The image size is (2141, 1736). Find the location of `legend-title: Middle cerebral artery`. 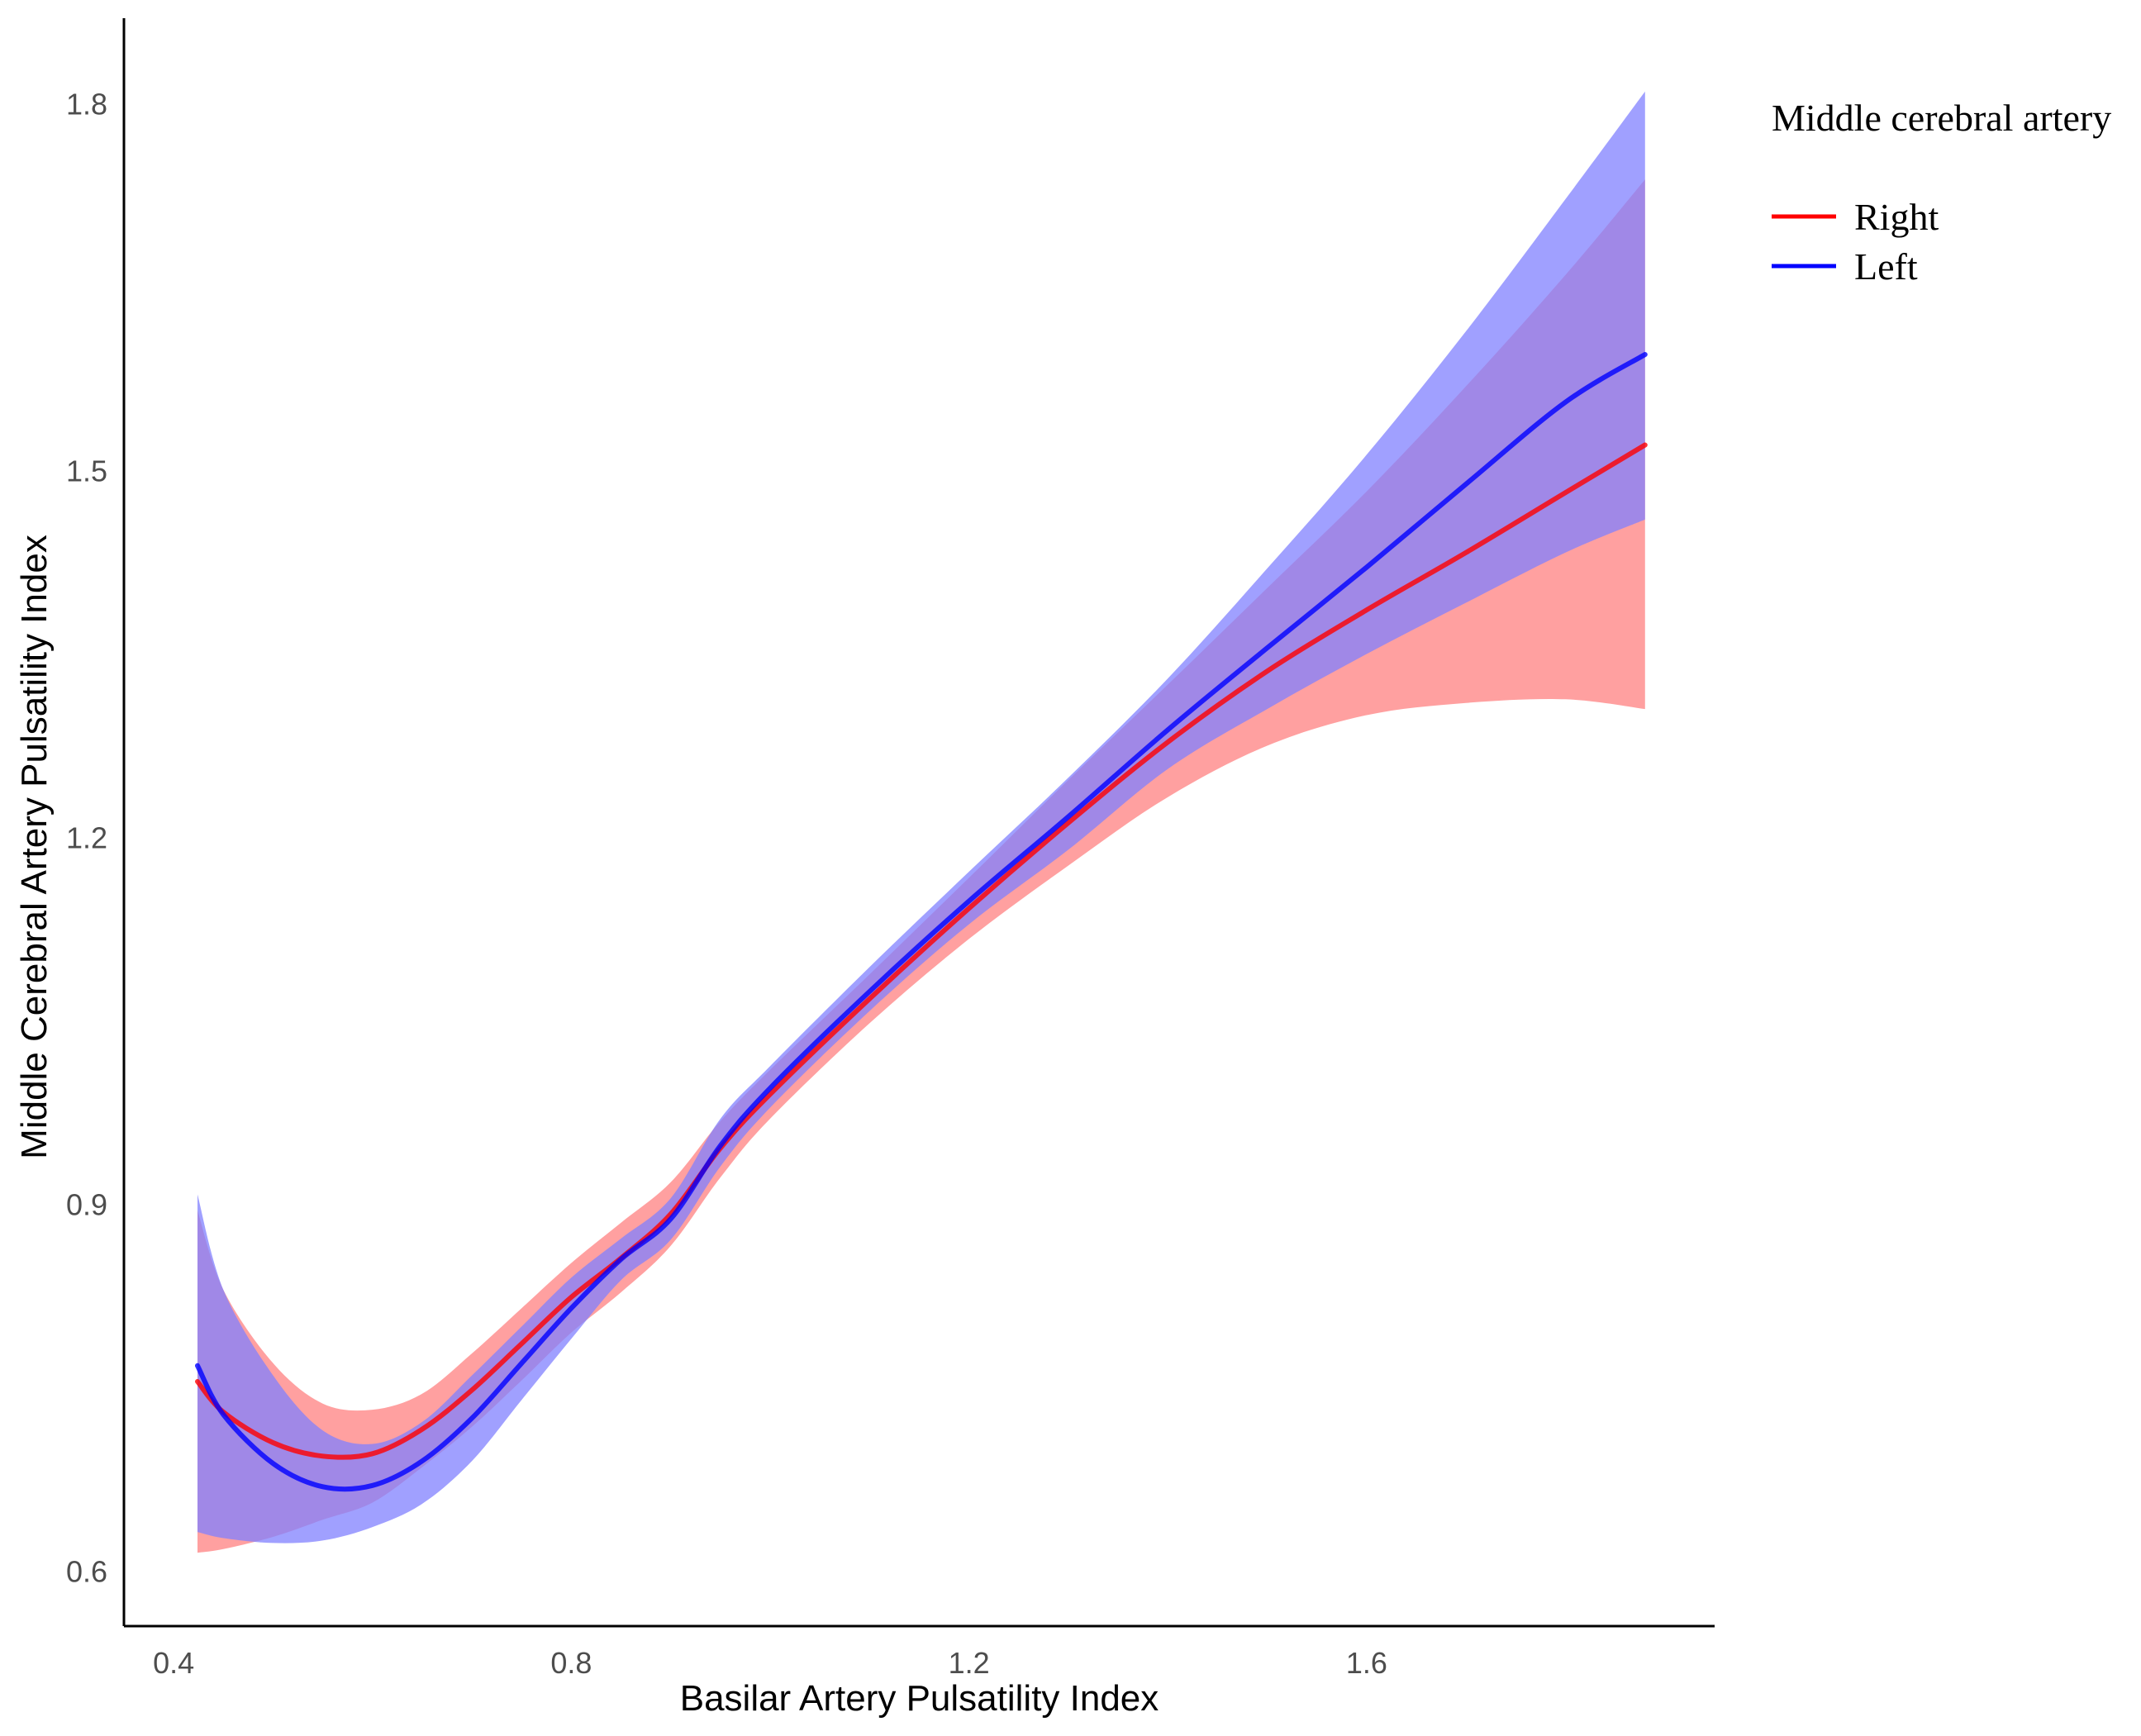

legend-title: Middle cerebral artery is located at coordinates (1941, 118).